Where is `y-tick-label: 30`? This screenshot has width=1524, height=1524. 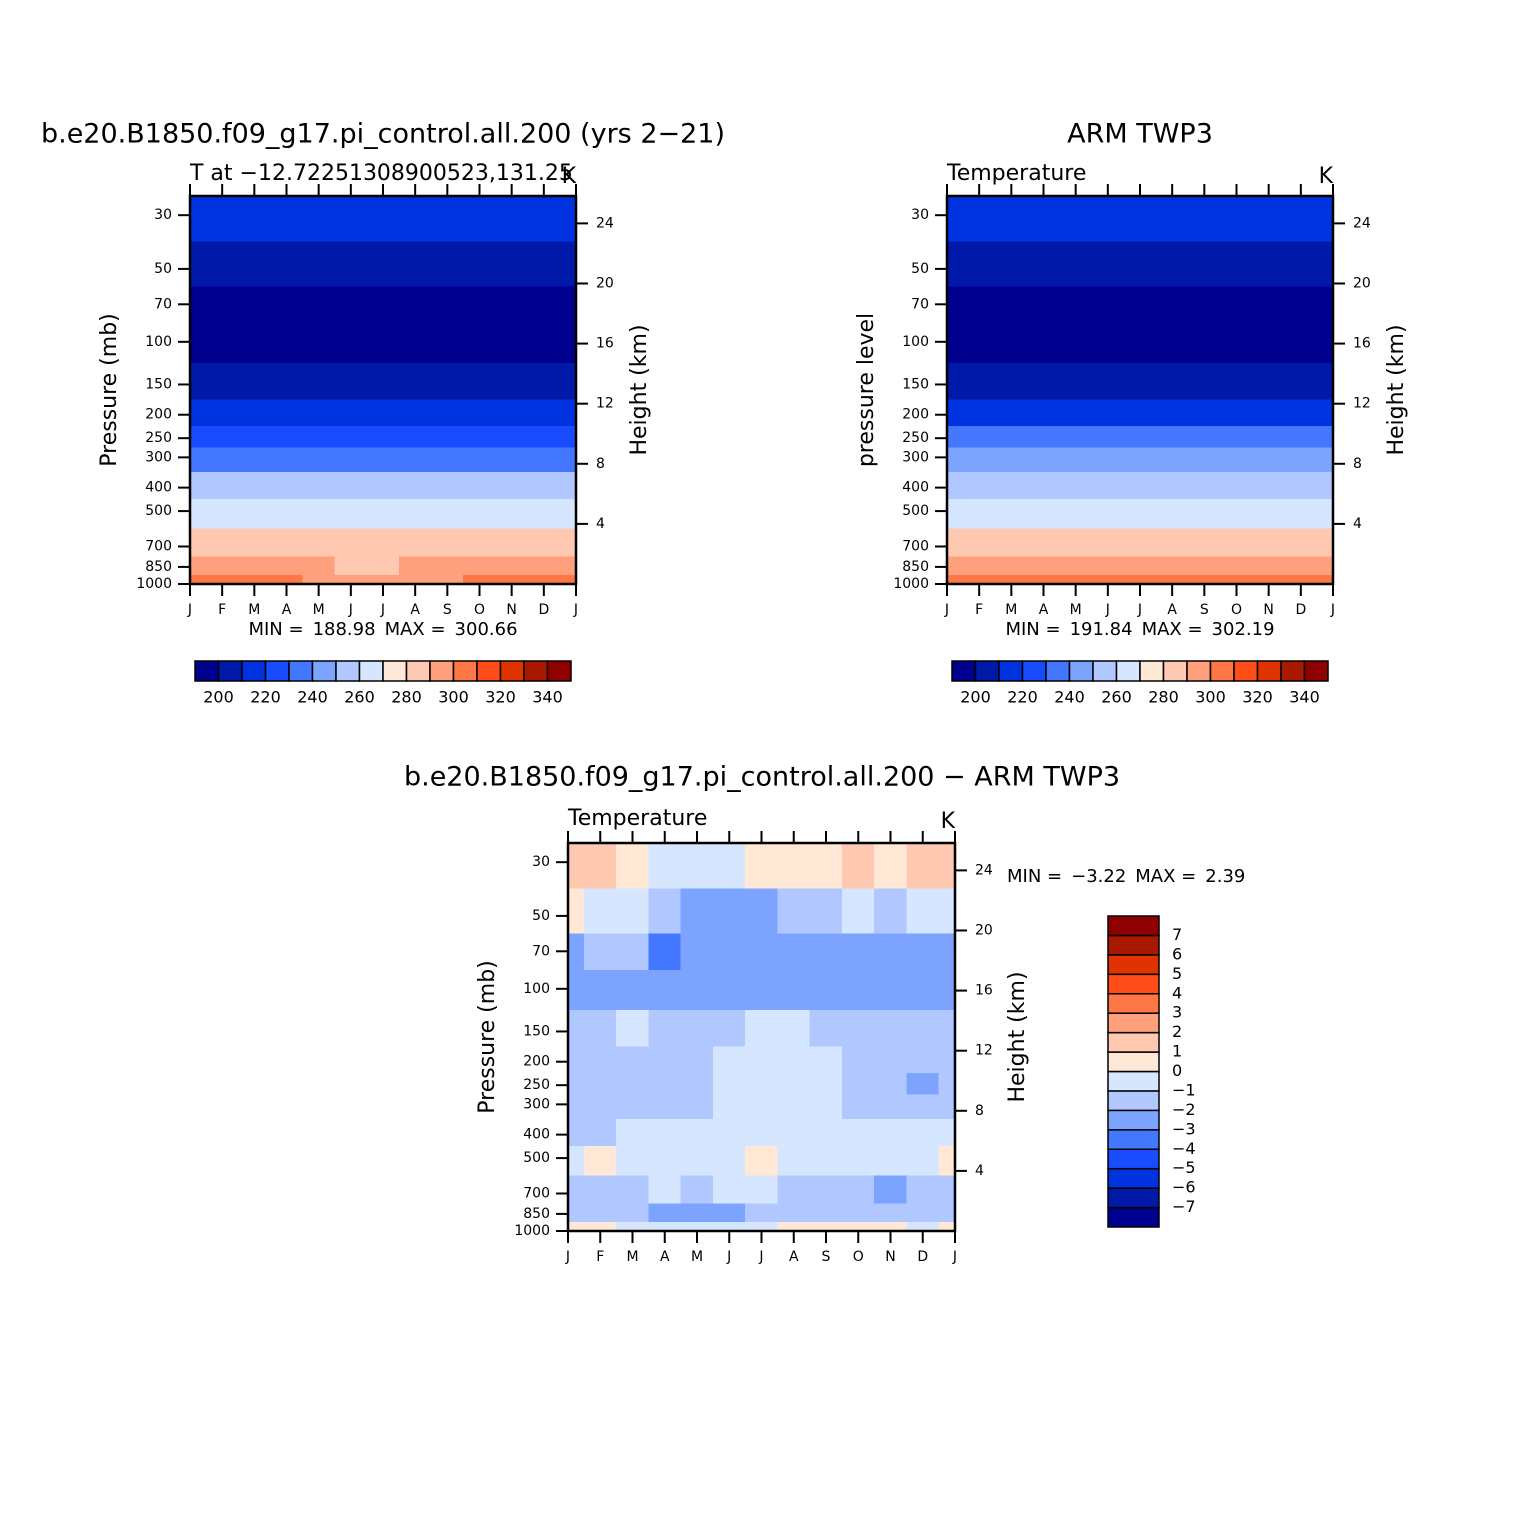
y-tick-label: 30 is located at coordinates (541, 862).